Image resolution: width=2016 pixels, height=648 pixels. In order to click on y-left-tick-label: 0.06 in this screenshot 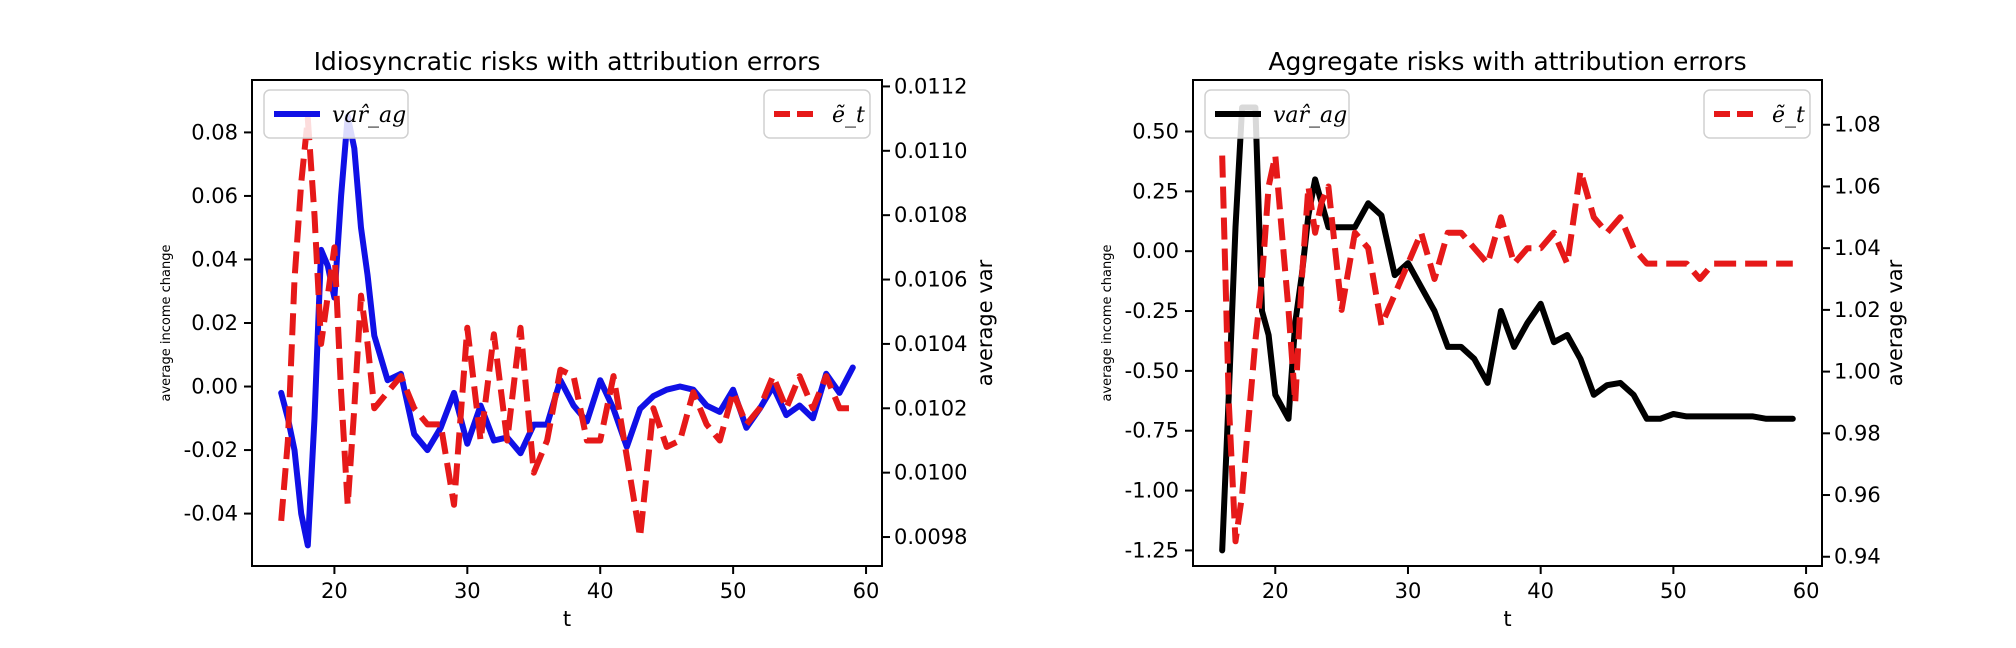, I will do `click(214, 196)`.